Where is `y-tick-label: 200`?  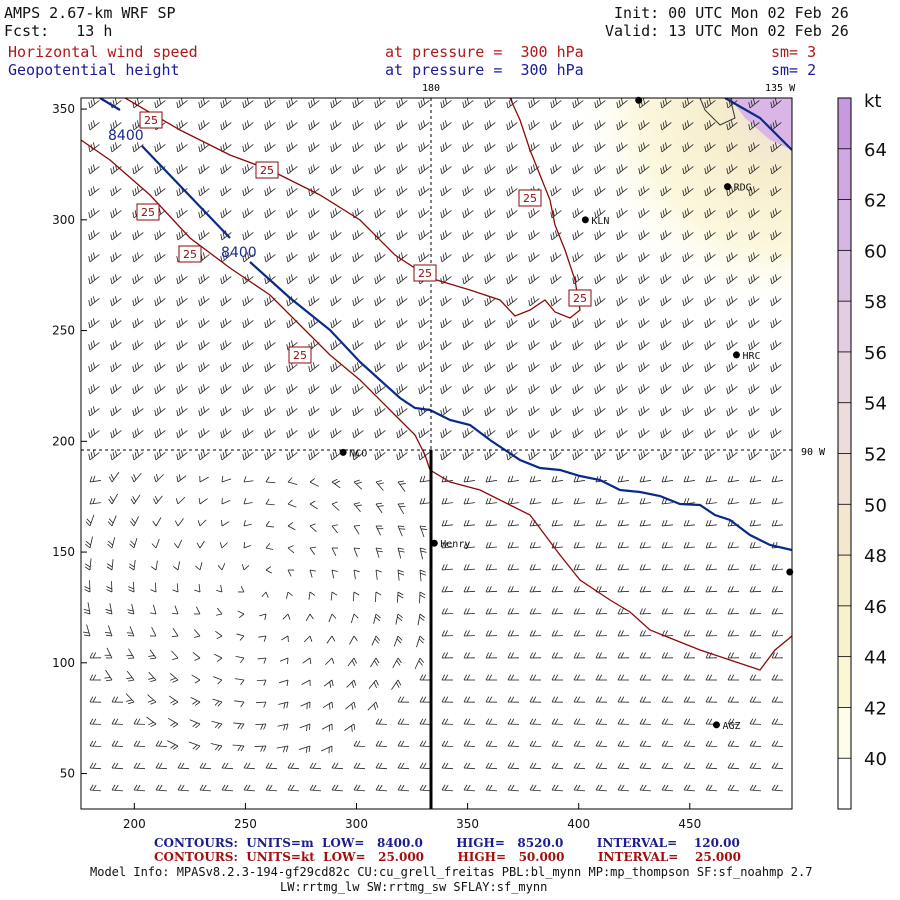
y-tick-label: 200 is located at coordinates (63, 441).